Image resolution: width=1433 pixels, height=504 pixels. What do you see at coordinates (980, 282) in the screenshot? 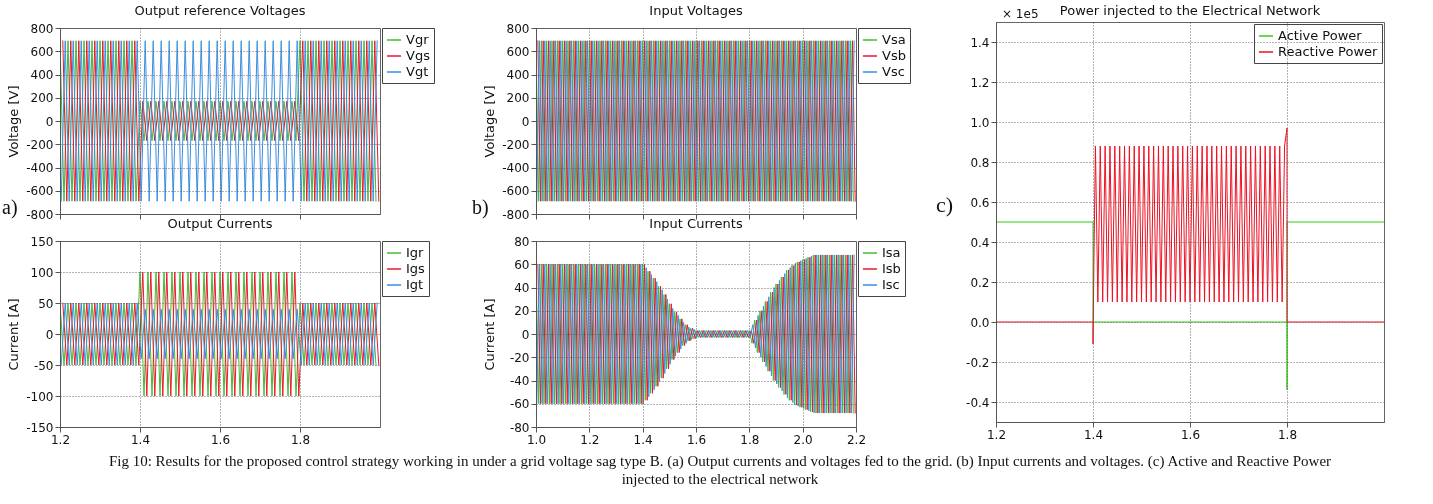
I see `y-tick-label: 0.2` at bounding box center [980, 282].